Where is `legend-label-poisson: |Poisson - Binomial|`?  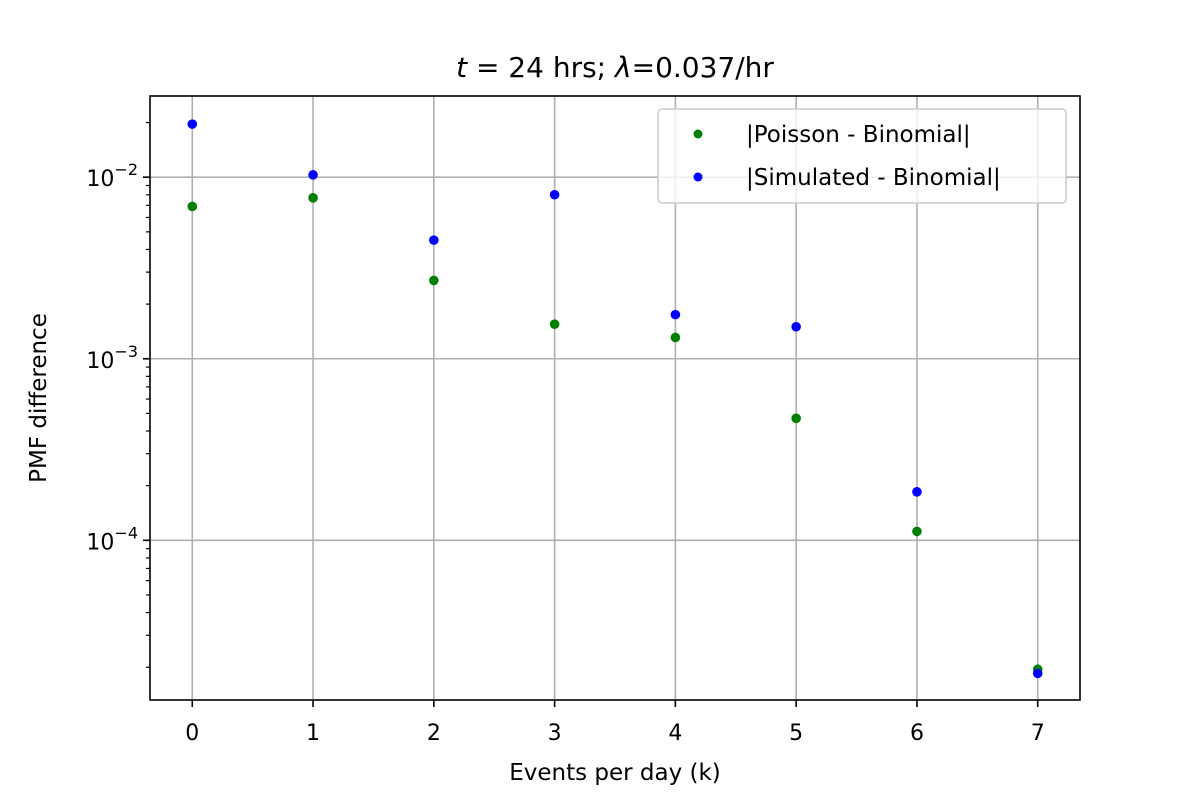 legend-label-poisson: |Poisson - Binomial| is located at coordinates (858, 135).